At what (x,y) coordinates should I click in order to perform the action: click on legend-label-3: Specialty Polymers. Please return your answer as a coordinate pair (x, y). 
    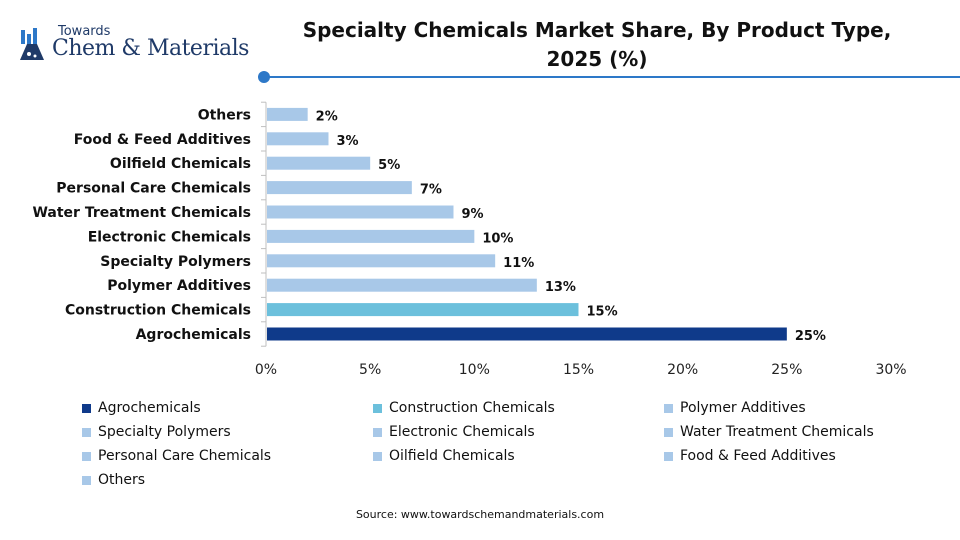
    Looking at the image, I should click on (164, 432).